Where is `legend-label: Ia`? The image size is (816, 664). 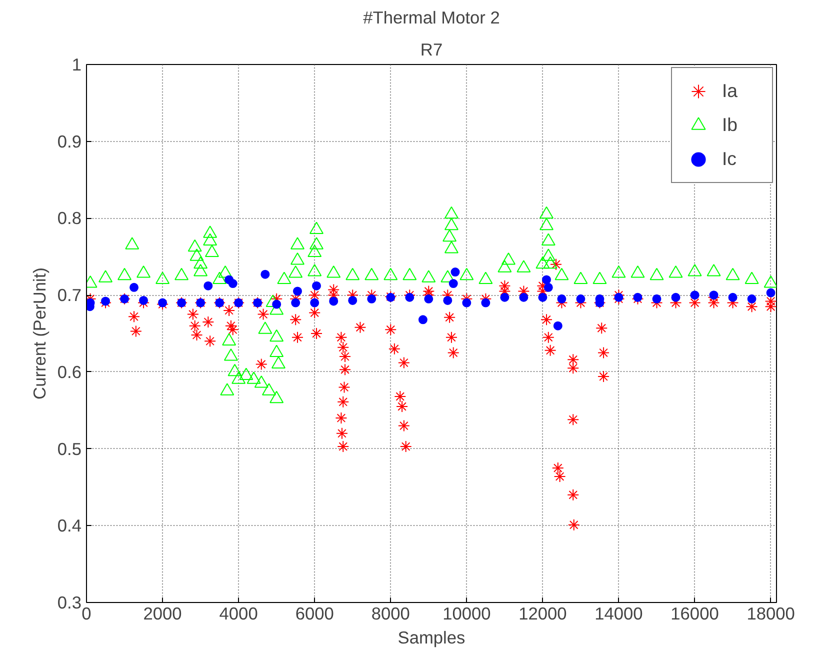 legend-label: Ia is located at coordinates (730, 91).